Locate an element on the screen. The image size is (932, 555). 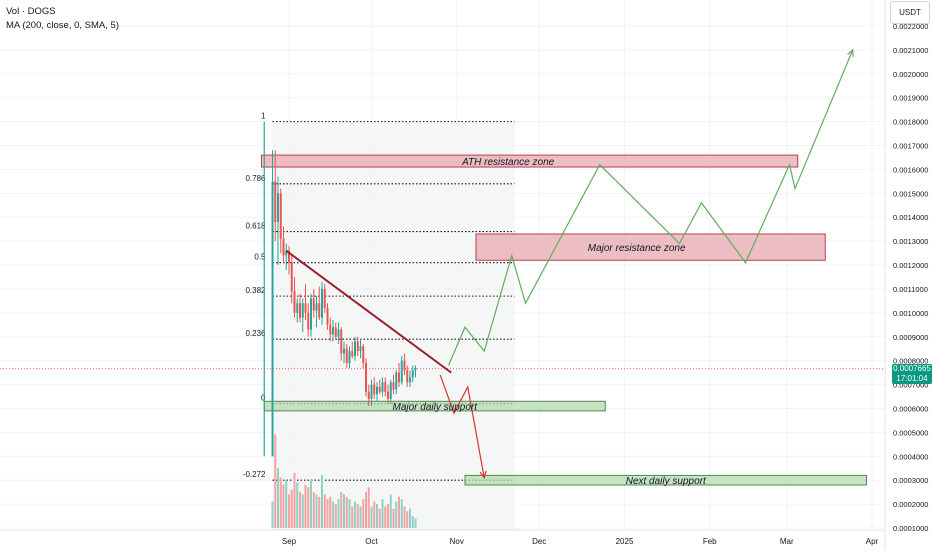
y-tick-label: 0.0004000 is located at coordinates (910, 456).